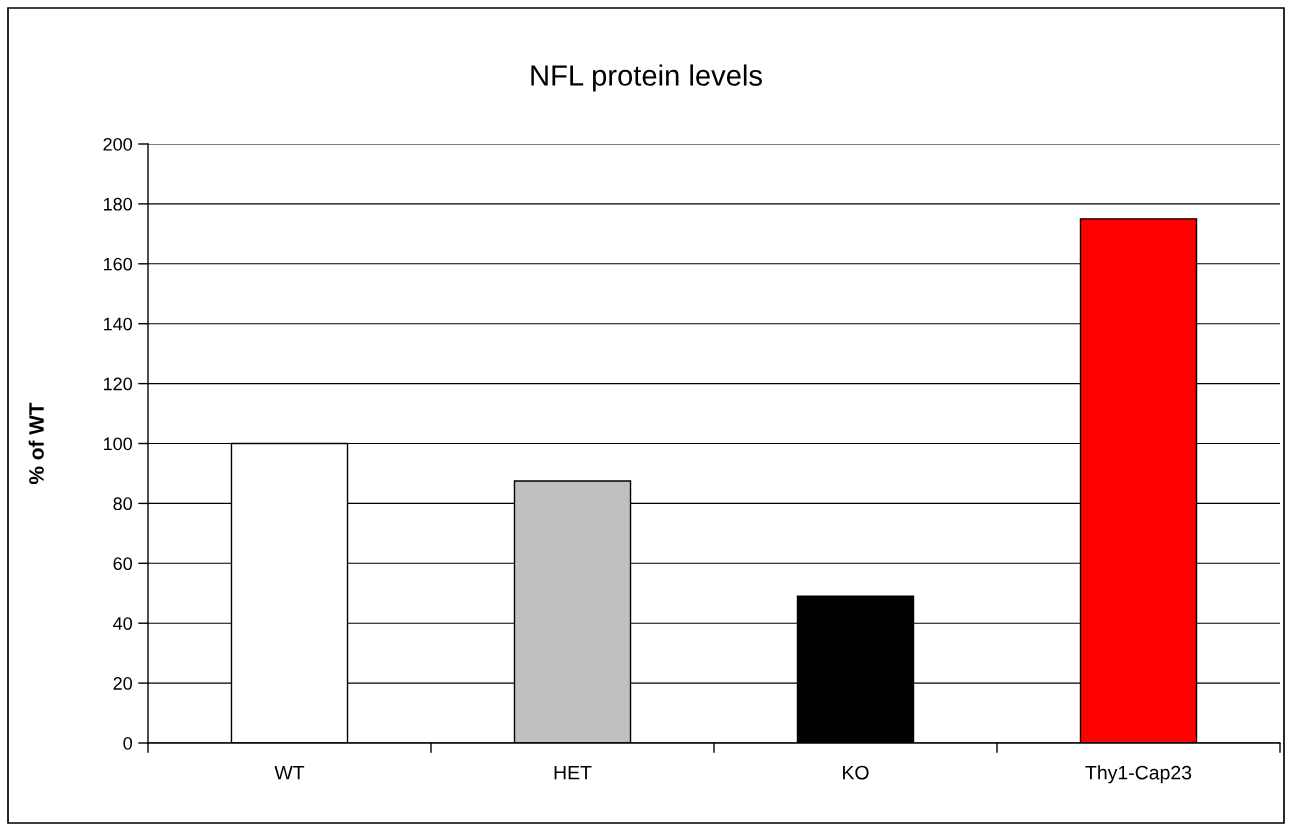 The width and height of the screenshot is (1292, 831). What do you see at coordinates (123, 504) in the screenshot?
I see `y-tick-label: 80` at bounding box center [123, 504].